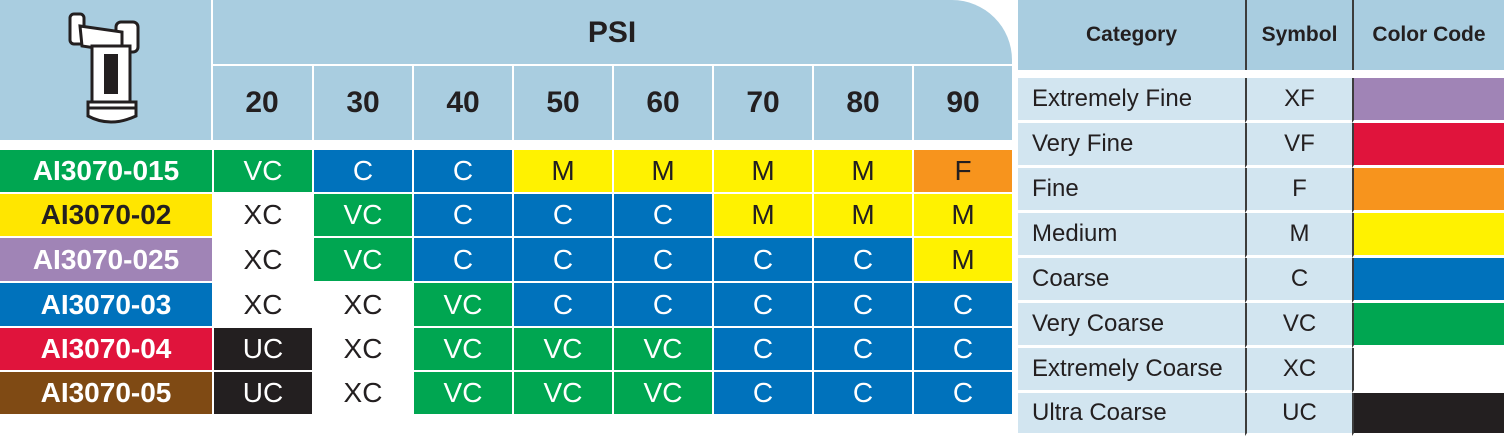 This screenshot has width=1504, height=436. I want to click on legend-category: Very Fine, so click(1131, 145).